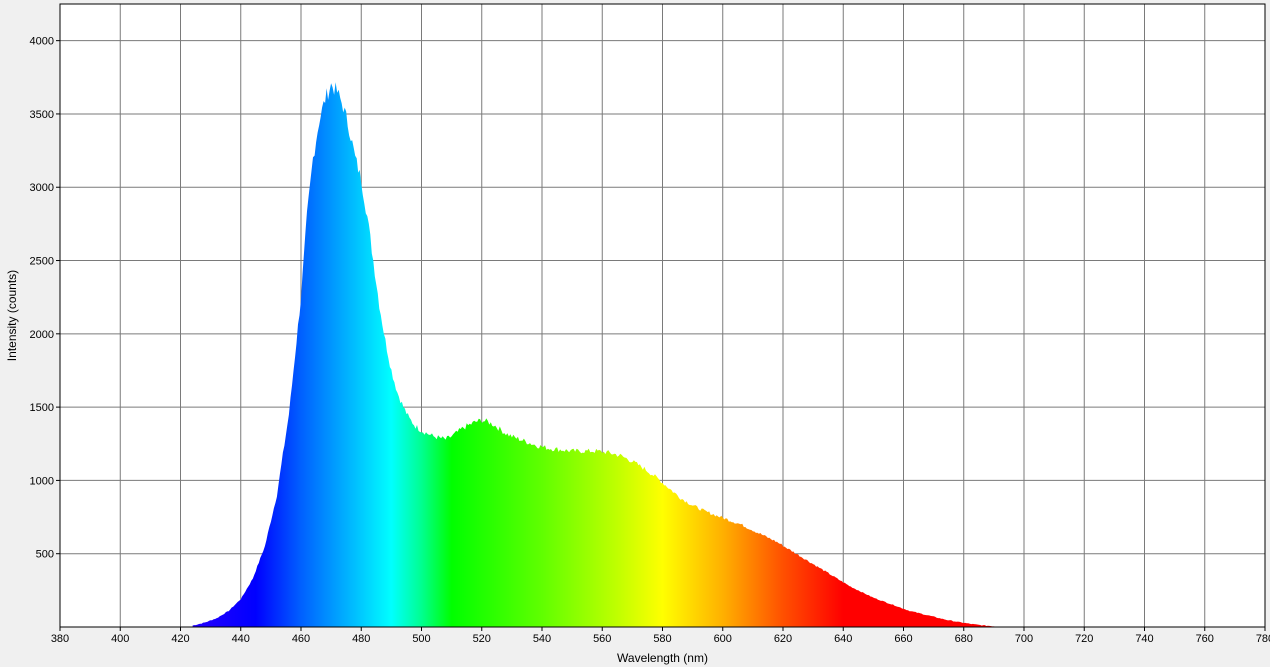 This screenshot has width=1270, height=667. I want to click on y-tick-label: 2500, so click(42, 262).